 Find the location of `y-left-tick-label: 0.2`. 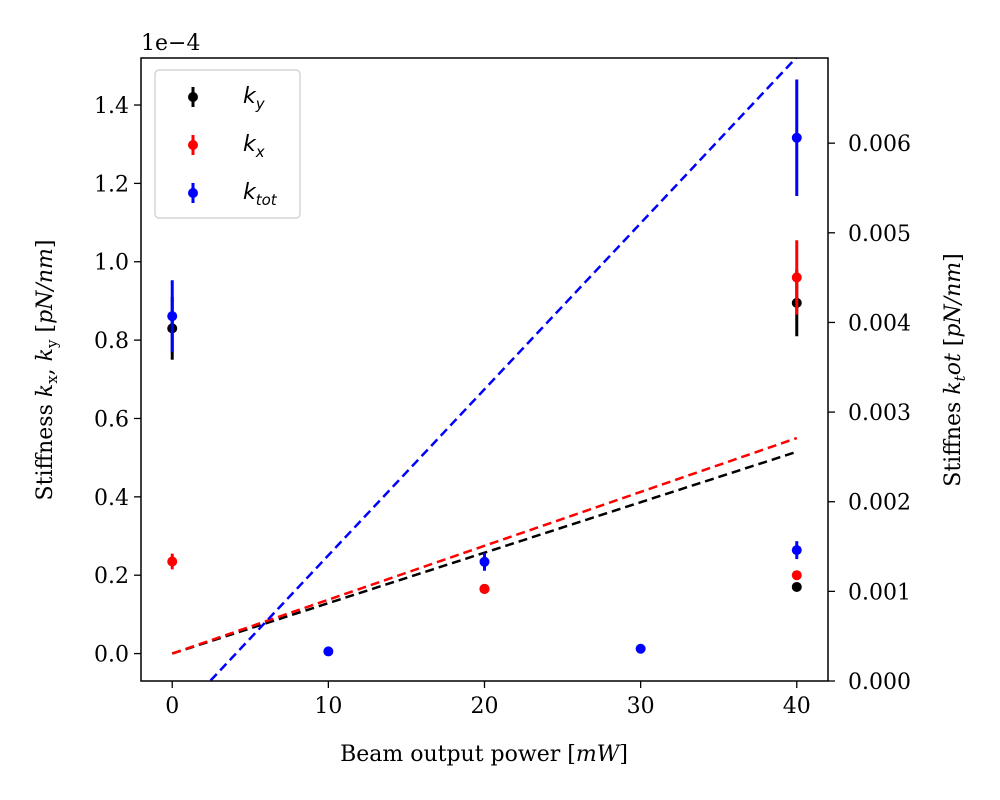

y-left-tick-label: 0.2 is located at coordinates (111, 576).